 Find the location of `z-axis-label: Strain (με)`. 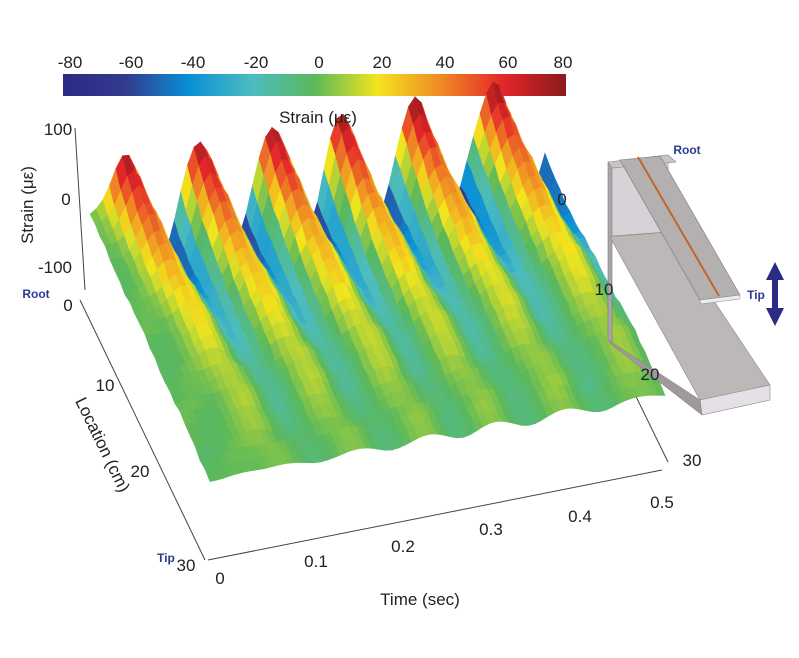

z-axis-label: Strain (με) is located at coordinates (27, 205).